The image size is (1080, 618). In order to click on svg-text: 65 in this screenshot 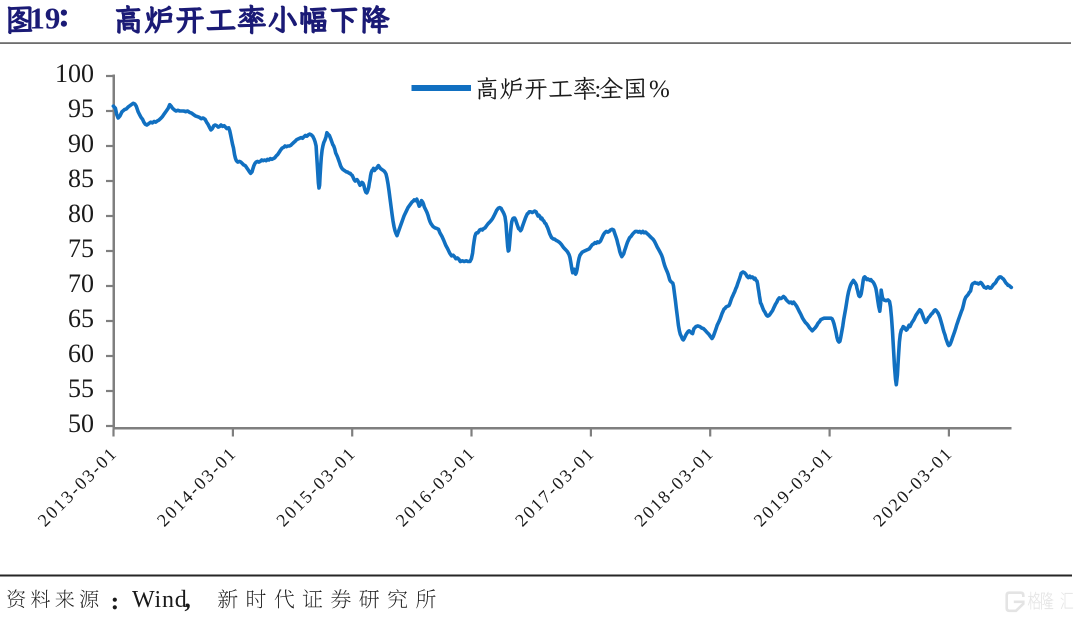, I will do `click(81, 318)`.